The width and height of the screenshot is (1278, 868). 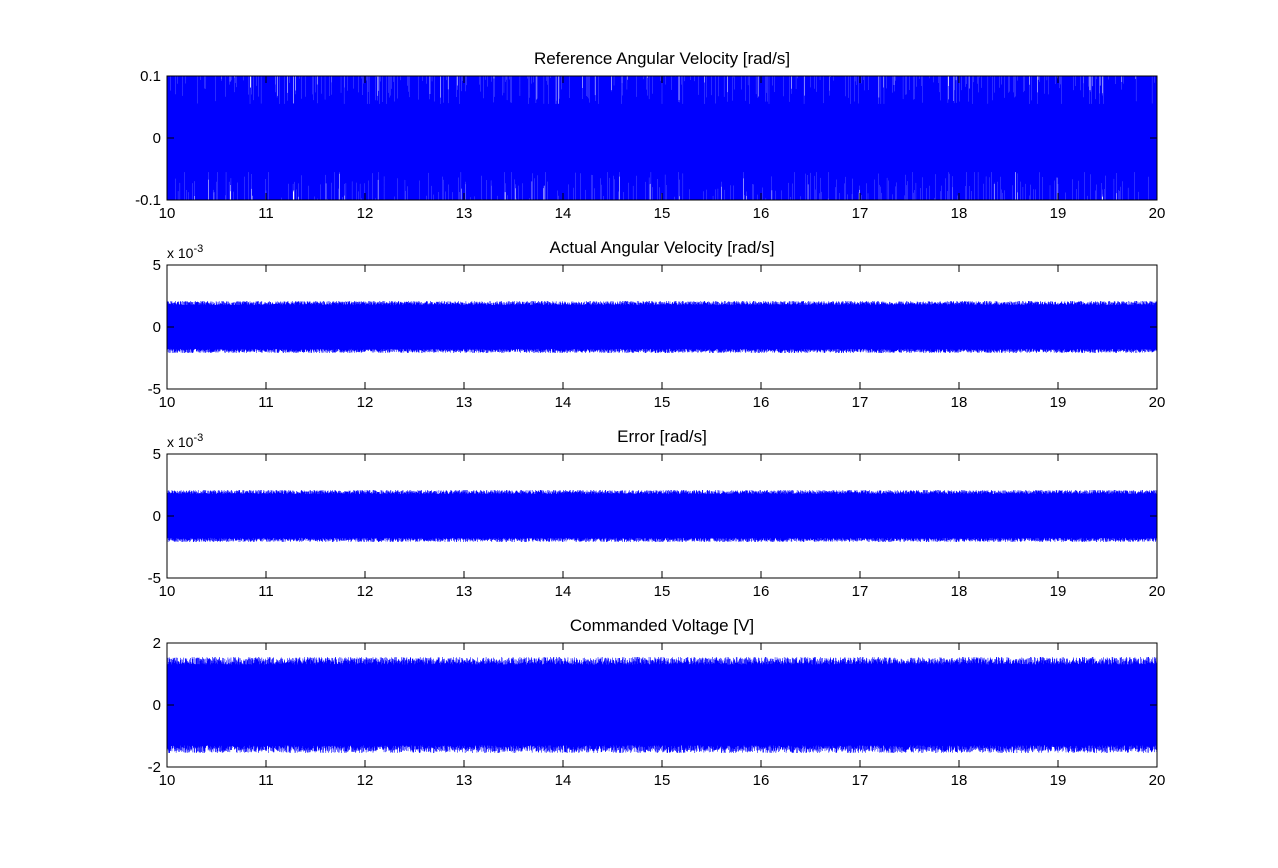 I want to click on y-tick-label: -0.1, so click(x=148, y=200).